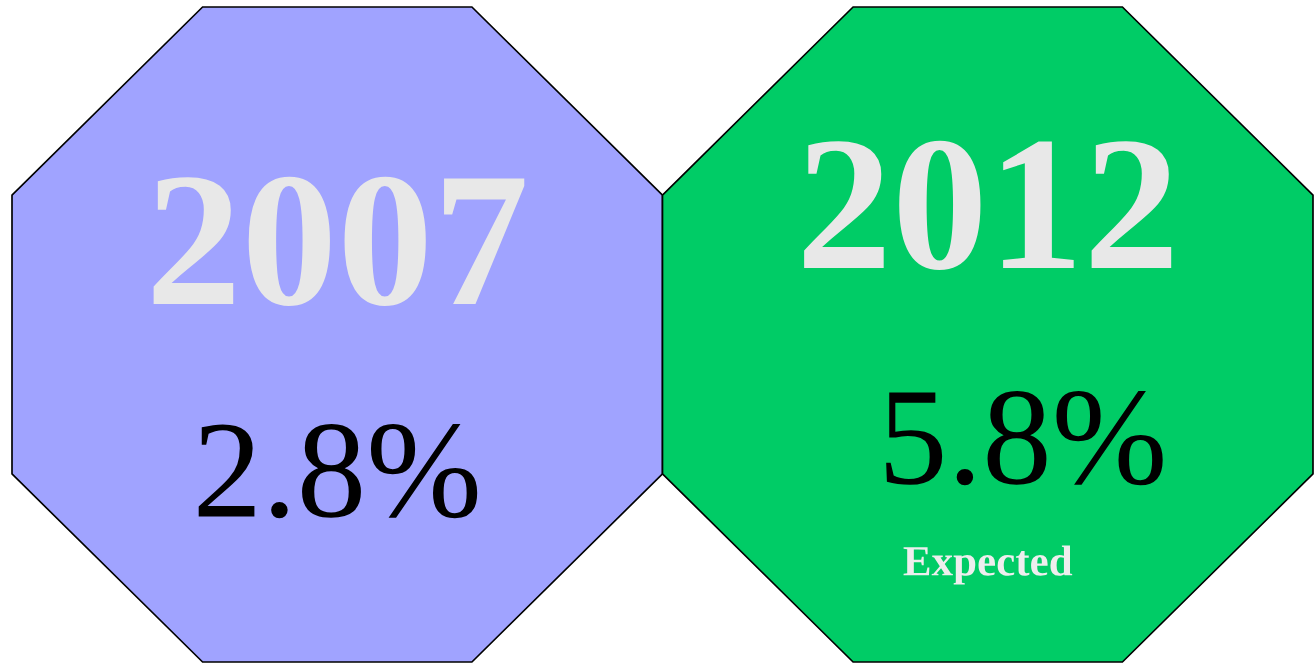 This screenshot has width=1314, height=668. What do you see at coordinates (988, 565) in the screenshot?
I see `text: Expected` at bounding box center [988, 565].